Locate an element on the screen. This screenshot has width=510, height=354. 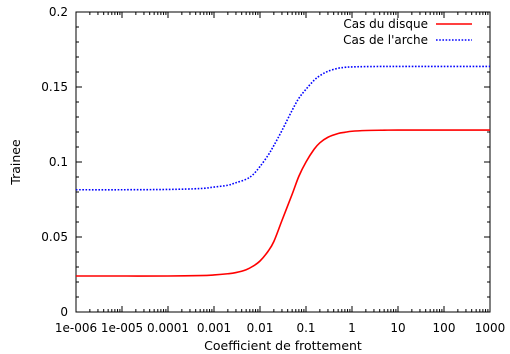
x-tick-label: 100 is located at coordinates (444, 328).